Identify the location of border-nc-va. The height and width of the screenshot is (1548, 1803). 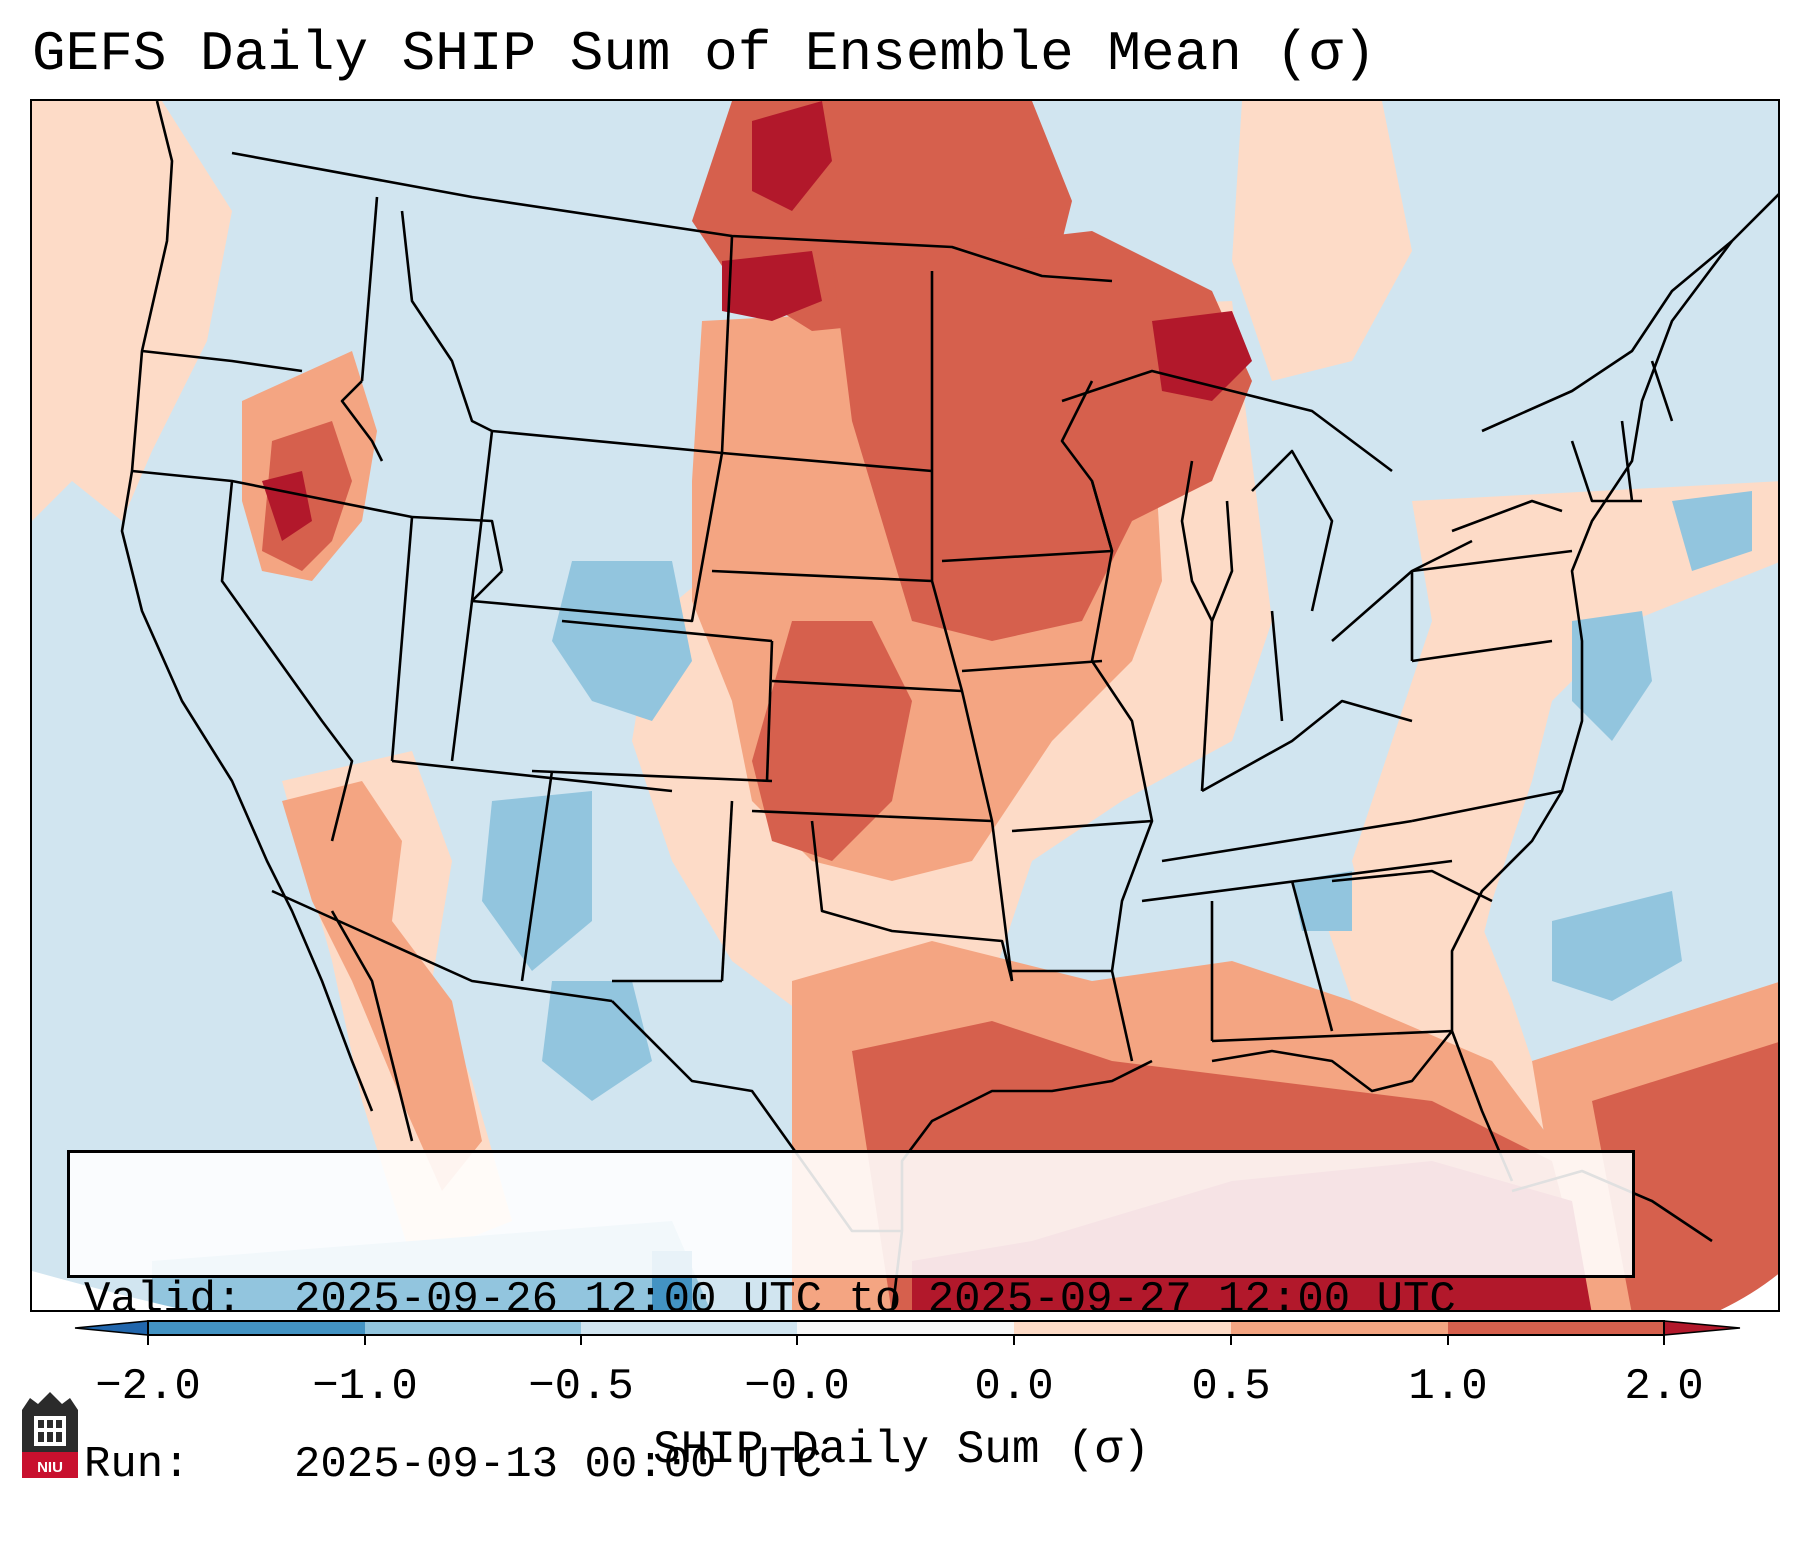
(1487, 806).